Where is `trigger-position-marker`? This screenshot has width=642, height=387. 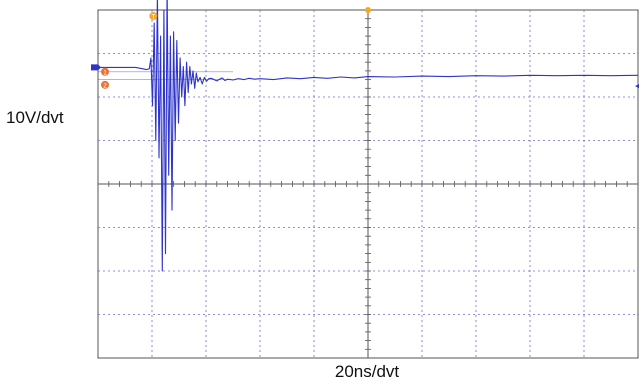
trigger-position-marker is located at coordinates (368, 10).